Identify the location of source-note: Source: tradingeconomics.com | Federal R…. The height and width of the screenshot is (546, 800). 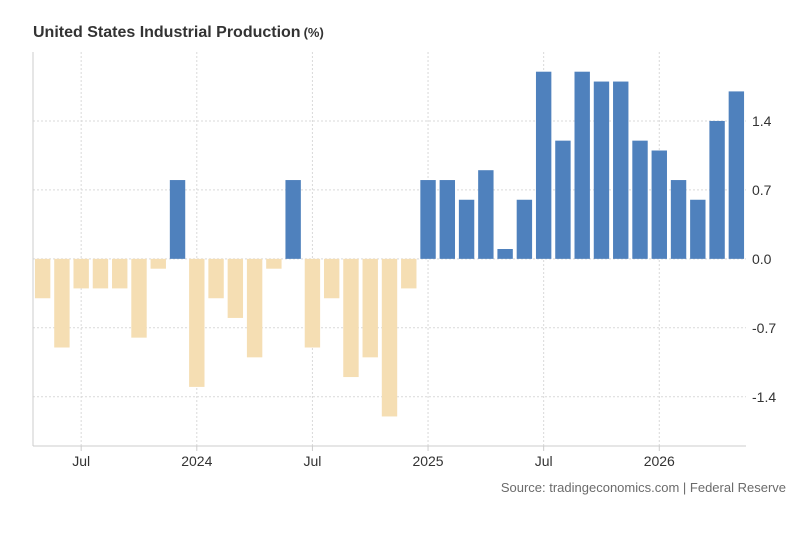
(643, 487).